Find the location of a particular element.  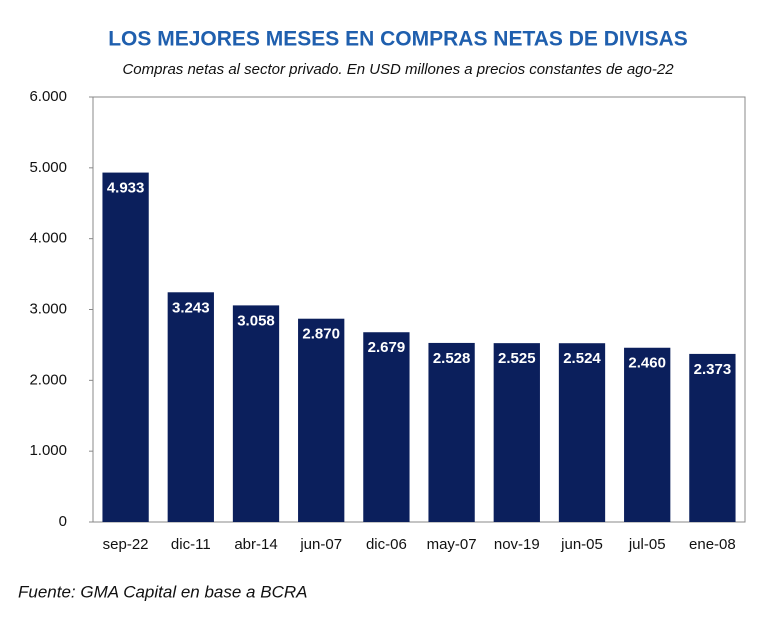

value-label: 4.933 is located at coordinates (126, 188).